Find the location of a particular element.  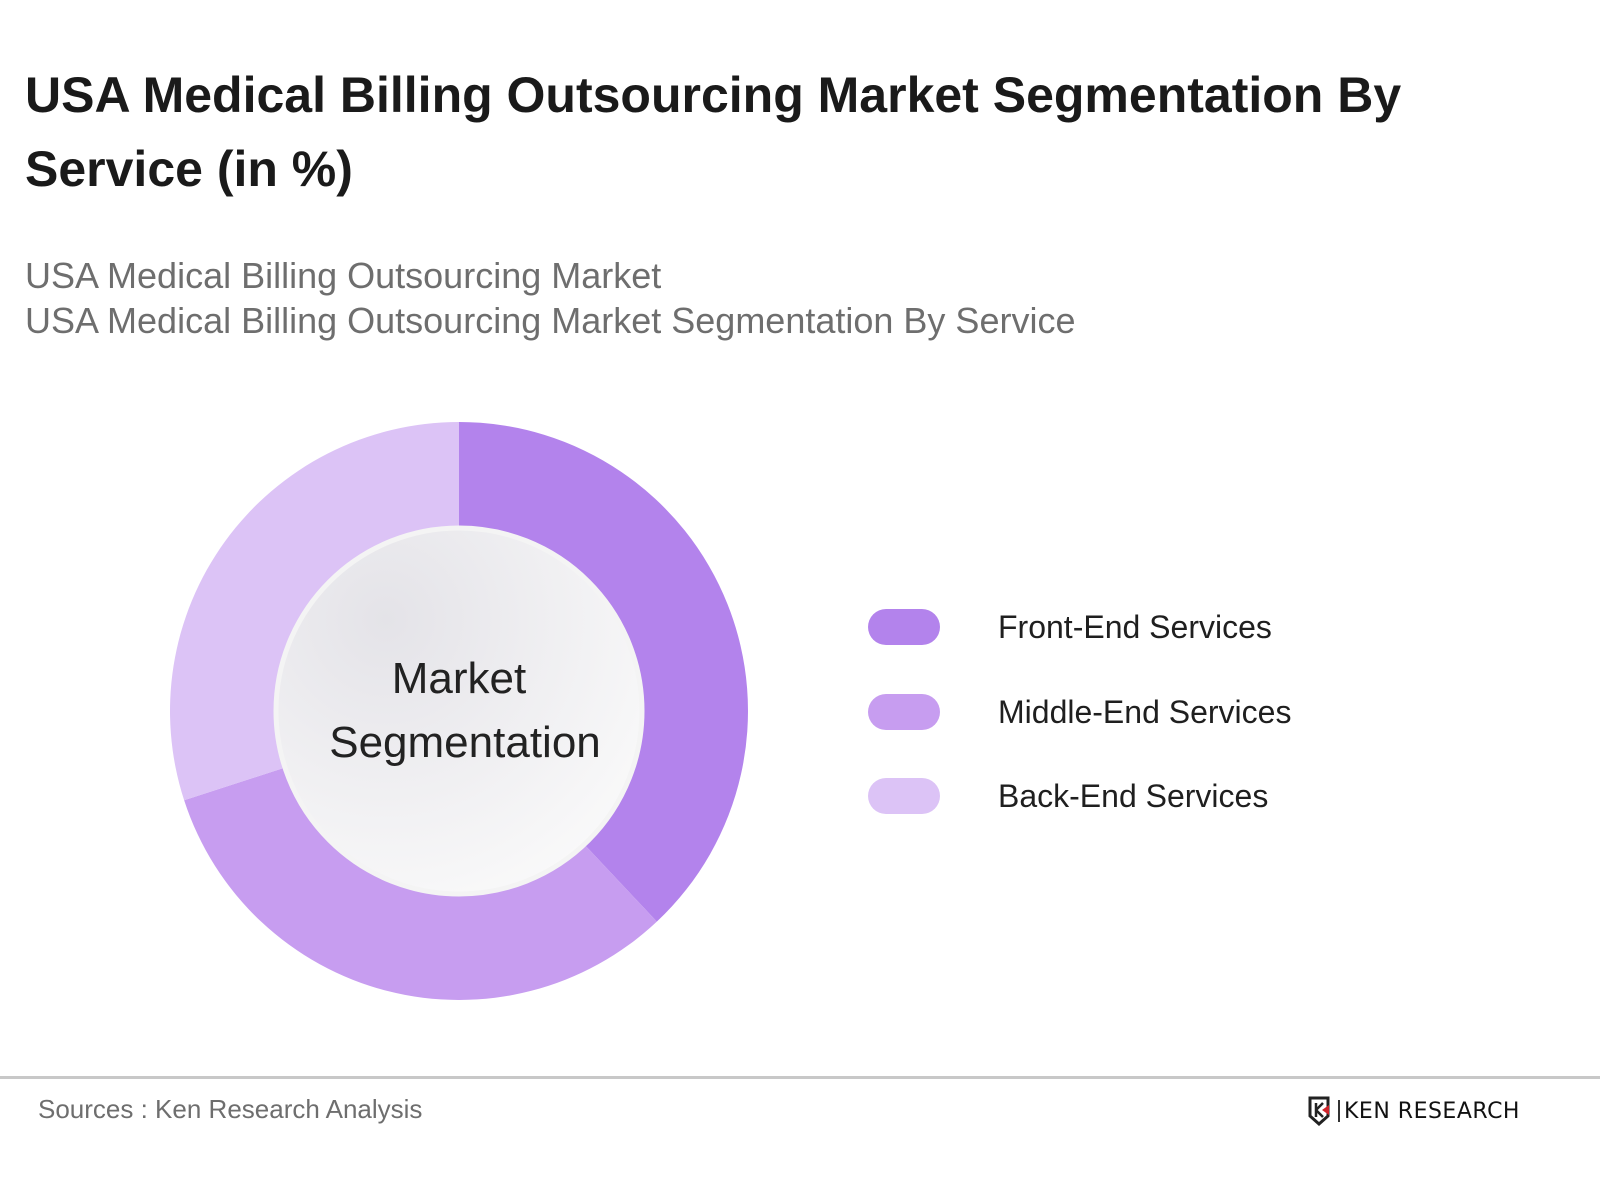

legend-label: Front-End Services is located at coordinates (1135, 627).